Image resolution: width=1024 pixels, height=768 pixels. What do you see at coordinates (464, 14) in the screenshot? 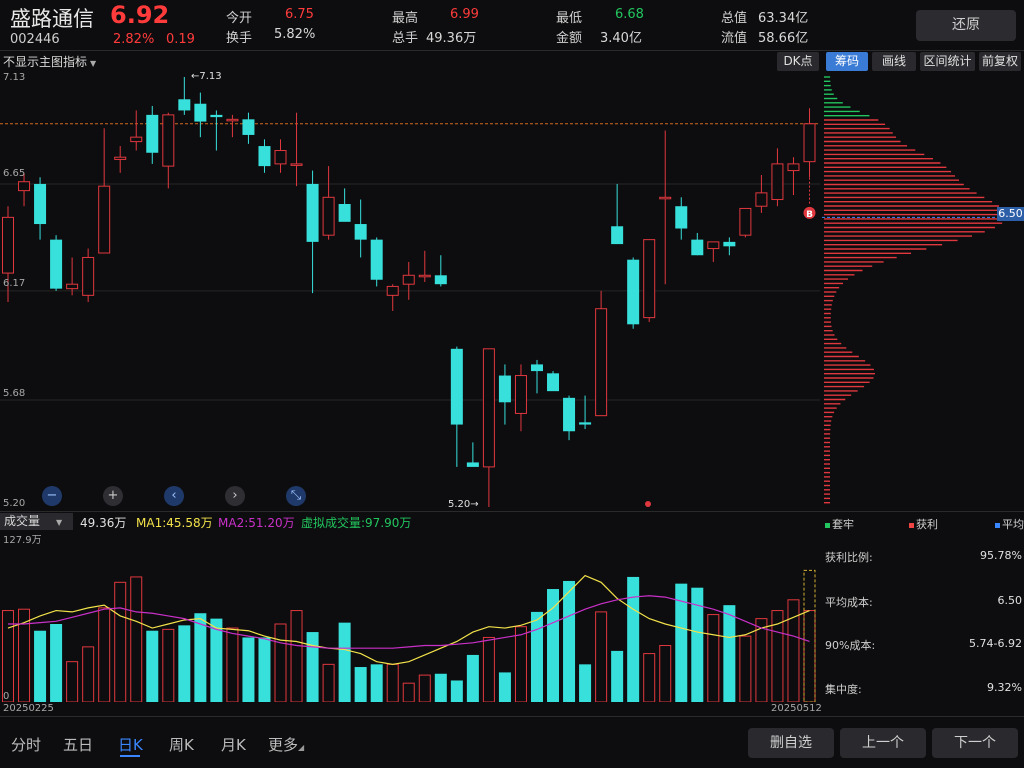
I see `quote-value-high: 6.99` at bounding box center [464, 14].